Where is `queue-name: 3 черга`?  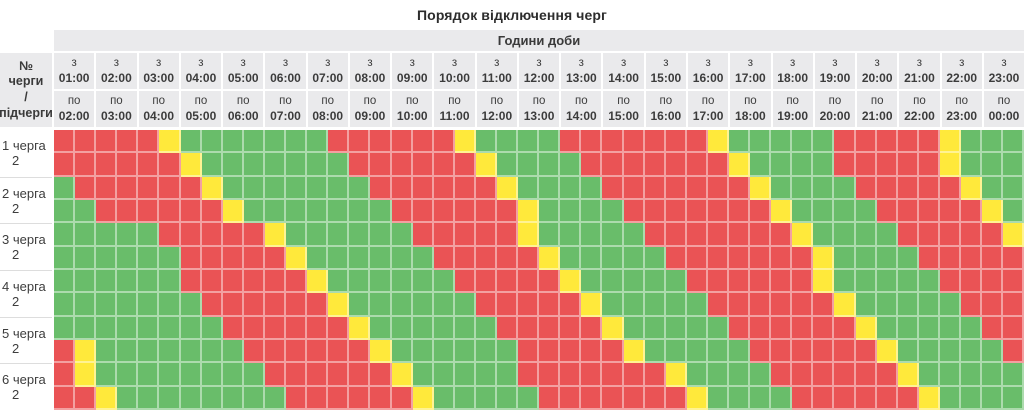 queue-name: 3 черга is located at coordinates (24, 240).